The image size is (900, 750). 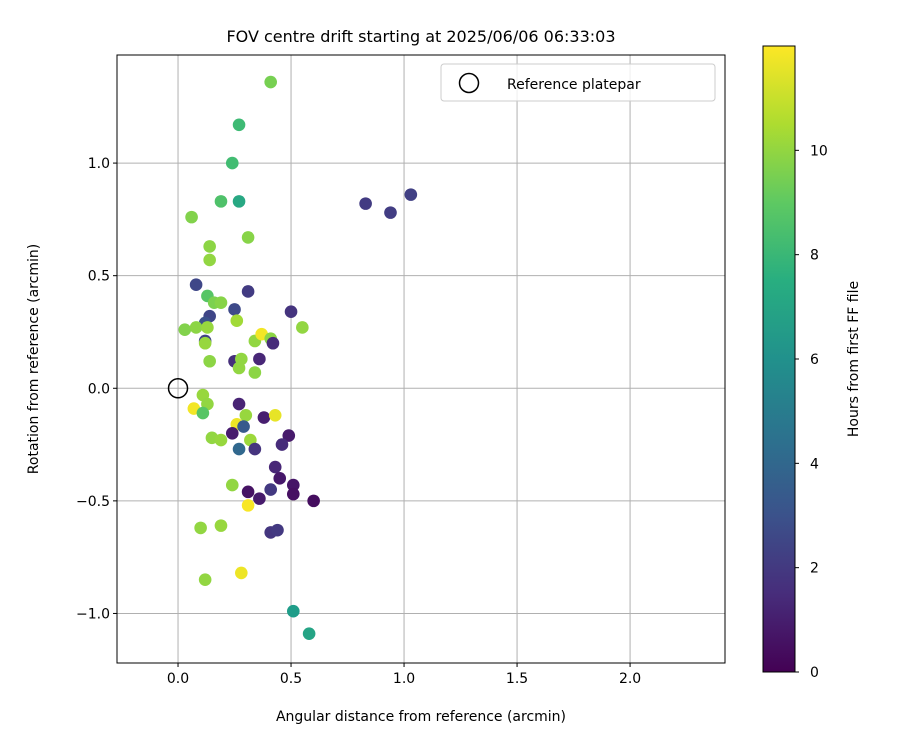 I want to click on x-tick-label: 1.0, so click(x=404, y=679).